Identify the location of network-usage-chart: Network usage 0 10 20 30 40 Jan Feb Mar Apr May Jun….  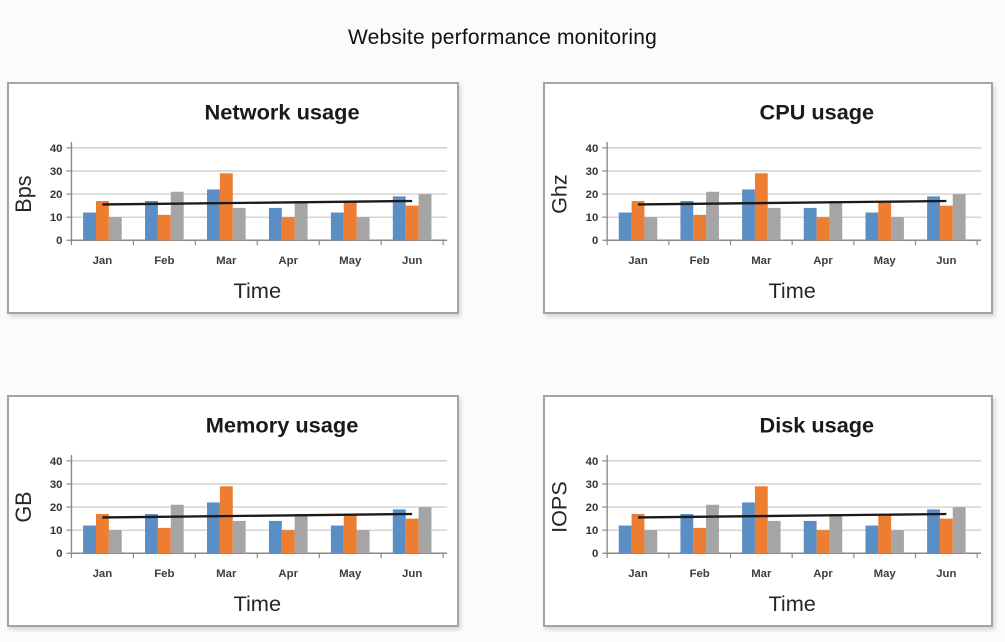
(229, 201).